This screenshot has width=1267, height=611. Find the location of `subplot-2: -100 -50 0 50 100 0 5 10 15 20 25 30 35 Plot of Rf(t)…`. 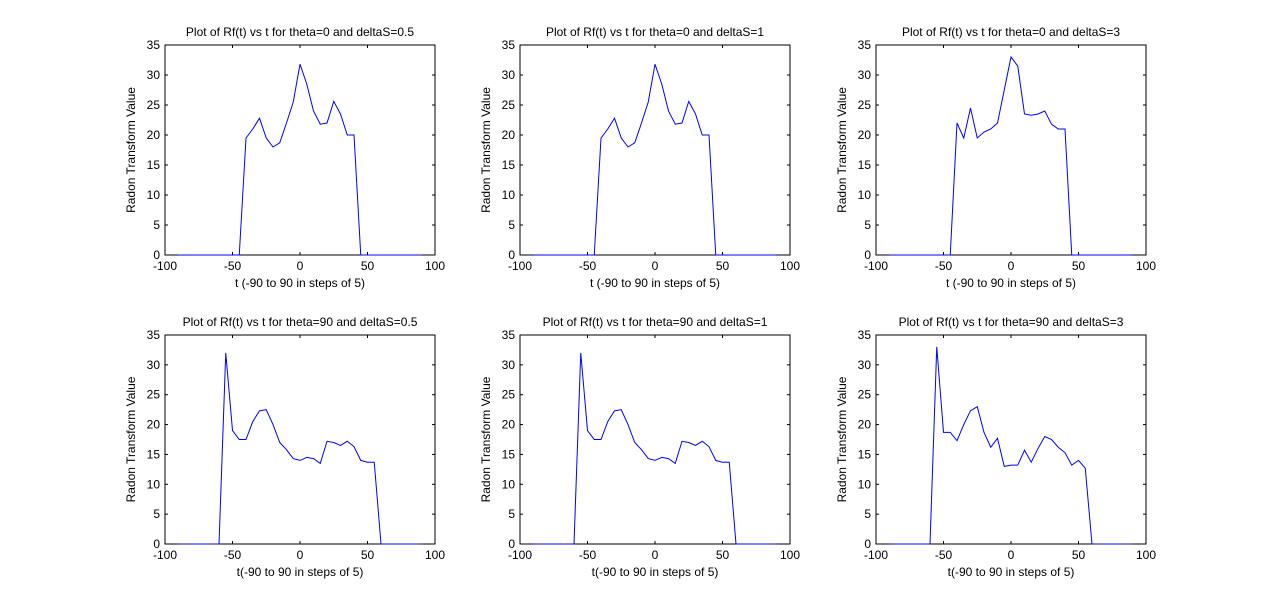

subplot-2: -100 -50 0 50 100 0 5 10 15 20 25 30 35 Plot of Rf(t)… is located at coordinates (639, 157).